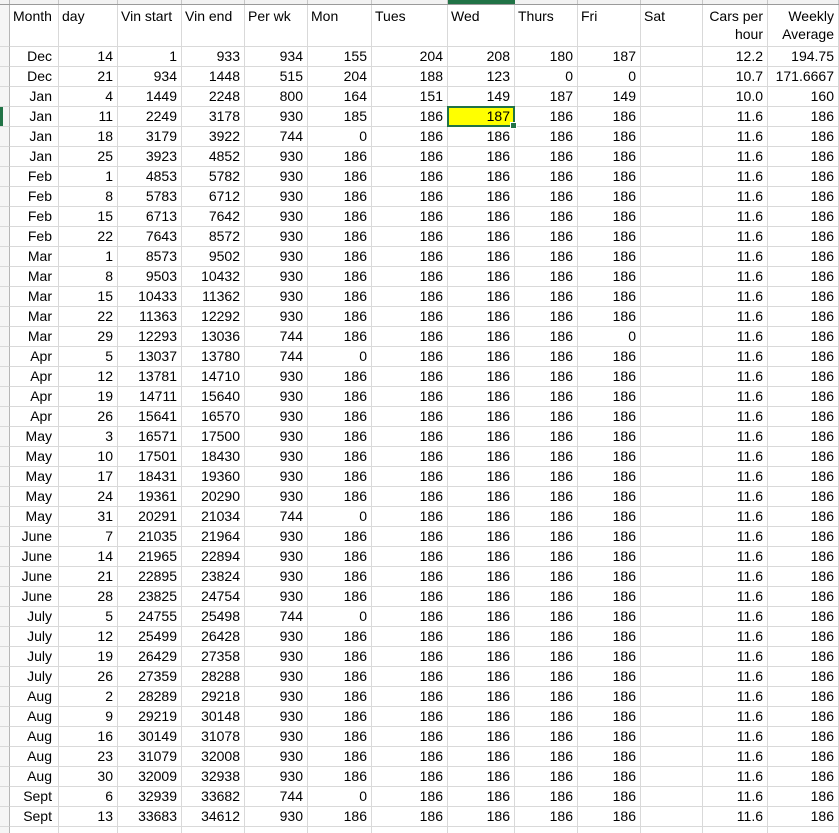  Describe the element at coordinates (88, 457) in the screenshot. I see `cell: 10` at that location.